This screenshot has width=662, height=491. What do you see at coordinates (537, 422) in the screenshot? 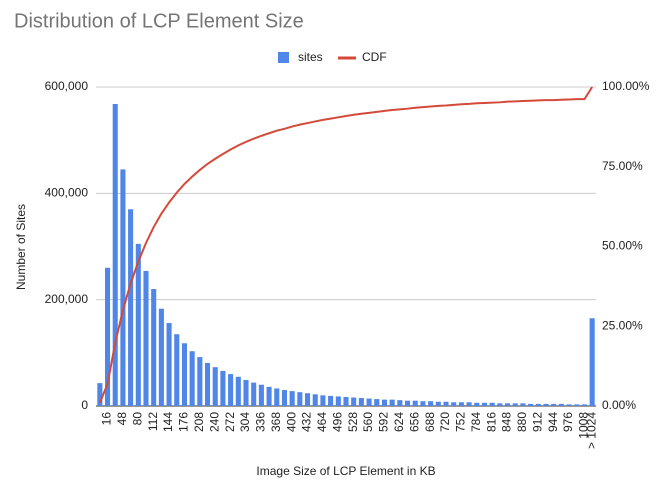
I see `x-tick-label: 912` at bounding box center [537, 422].